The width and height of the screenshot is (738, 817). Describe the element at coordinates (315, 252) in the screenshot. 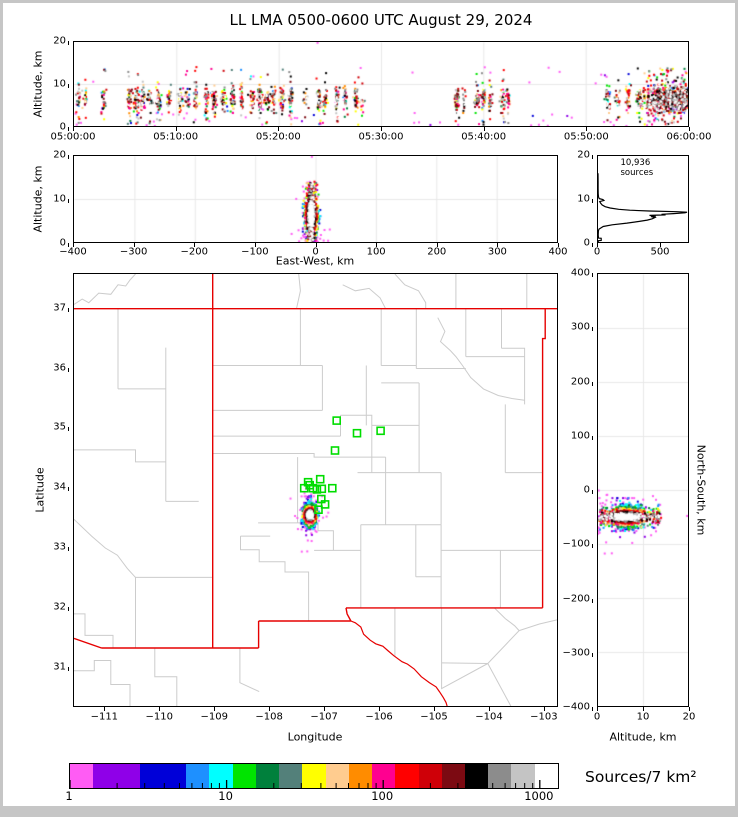

I see `ew-x-tick-label: 0` at that location.